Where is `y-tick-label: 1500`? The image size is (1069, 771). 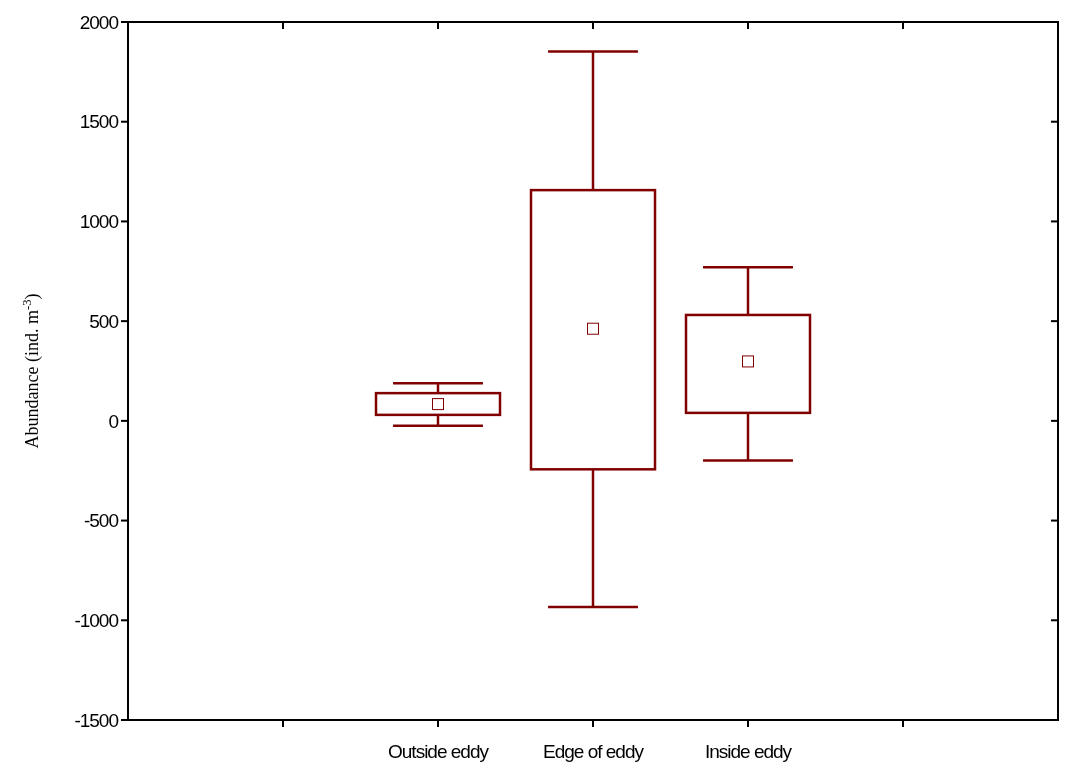
y-tick-label: 1500 is located at coordinates (99, 122).